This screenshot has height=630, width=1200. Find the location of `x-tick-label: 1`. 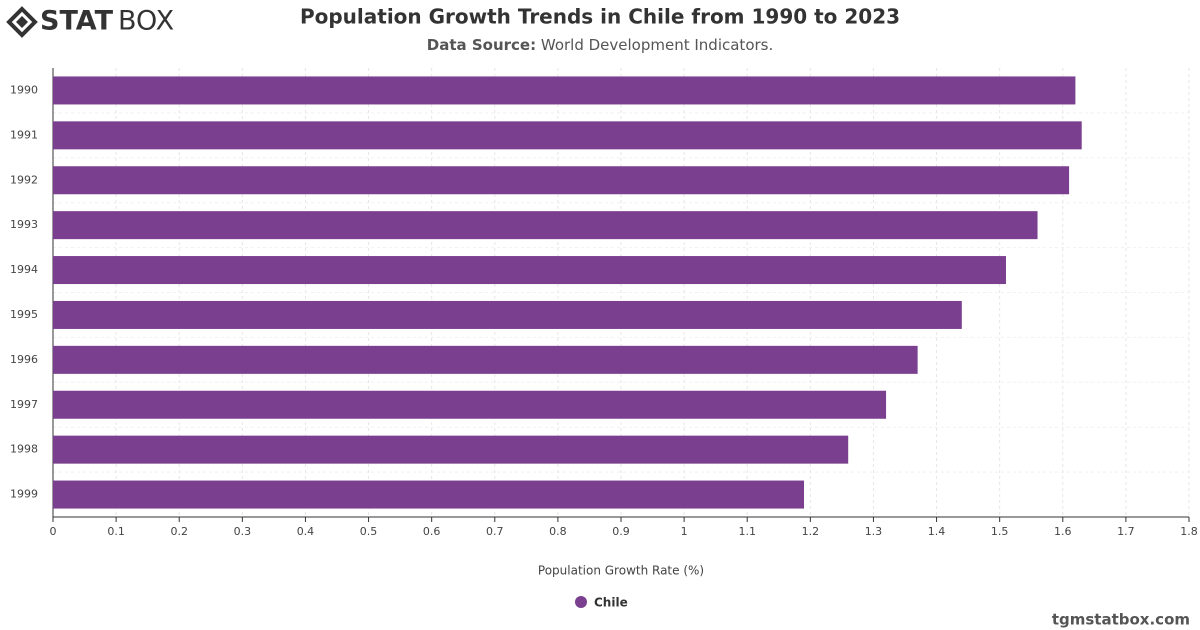

x-tick-label: 1 is located at coordinates (684, 531).